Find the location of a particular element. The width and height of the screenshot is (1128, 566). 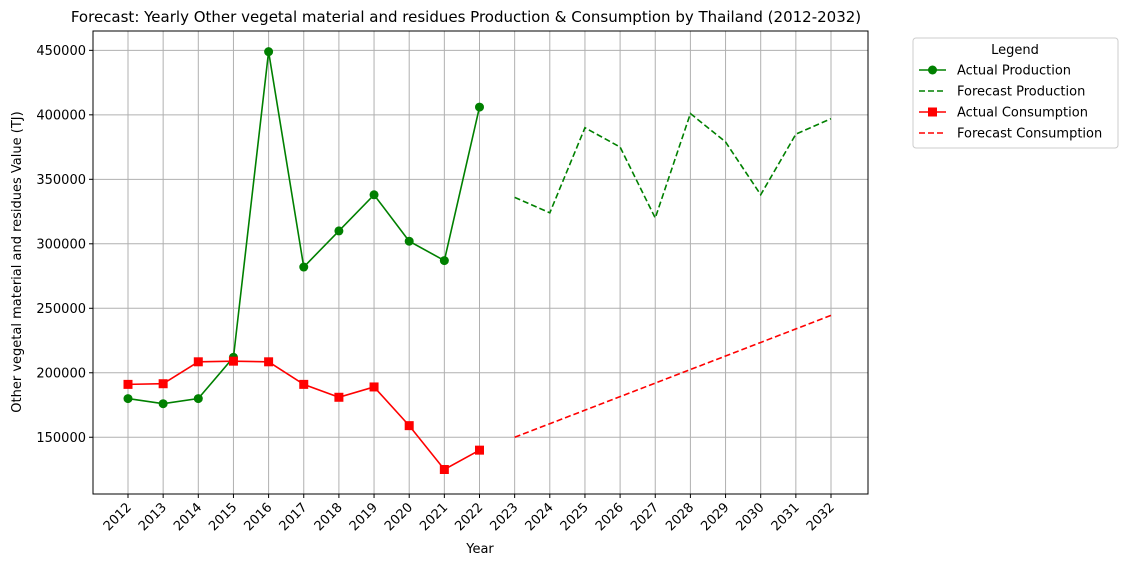

x-tick-label: 2023 is located at coordinates (504, 517).